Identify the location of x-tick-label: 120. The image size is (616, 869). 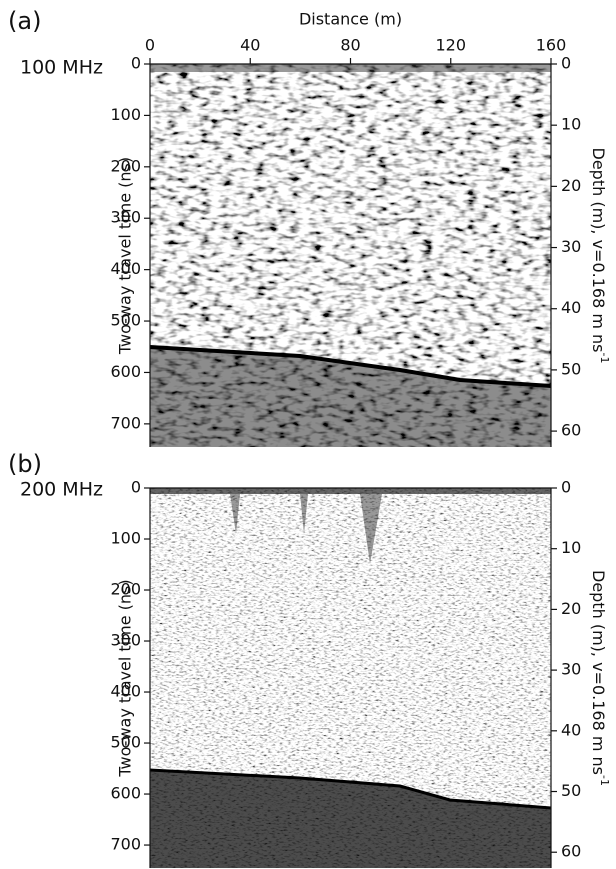
(450, 45).